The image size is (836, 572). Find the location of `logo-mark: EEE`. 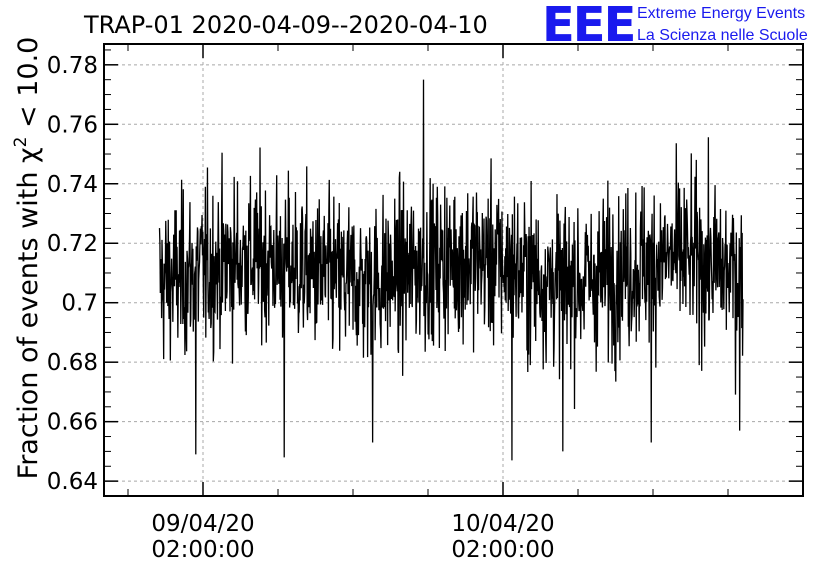

logo-mark: EEE is located at coordinates (588, 26).